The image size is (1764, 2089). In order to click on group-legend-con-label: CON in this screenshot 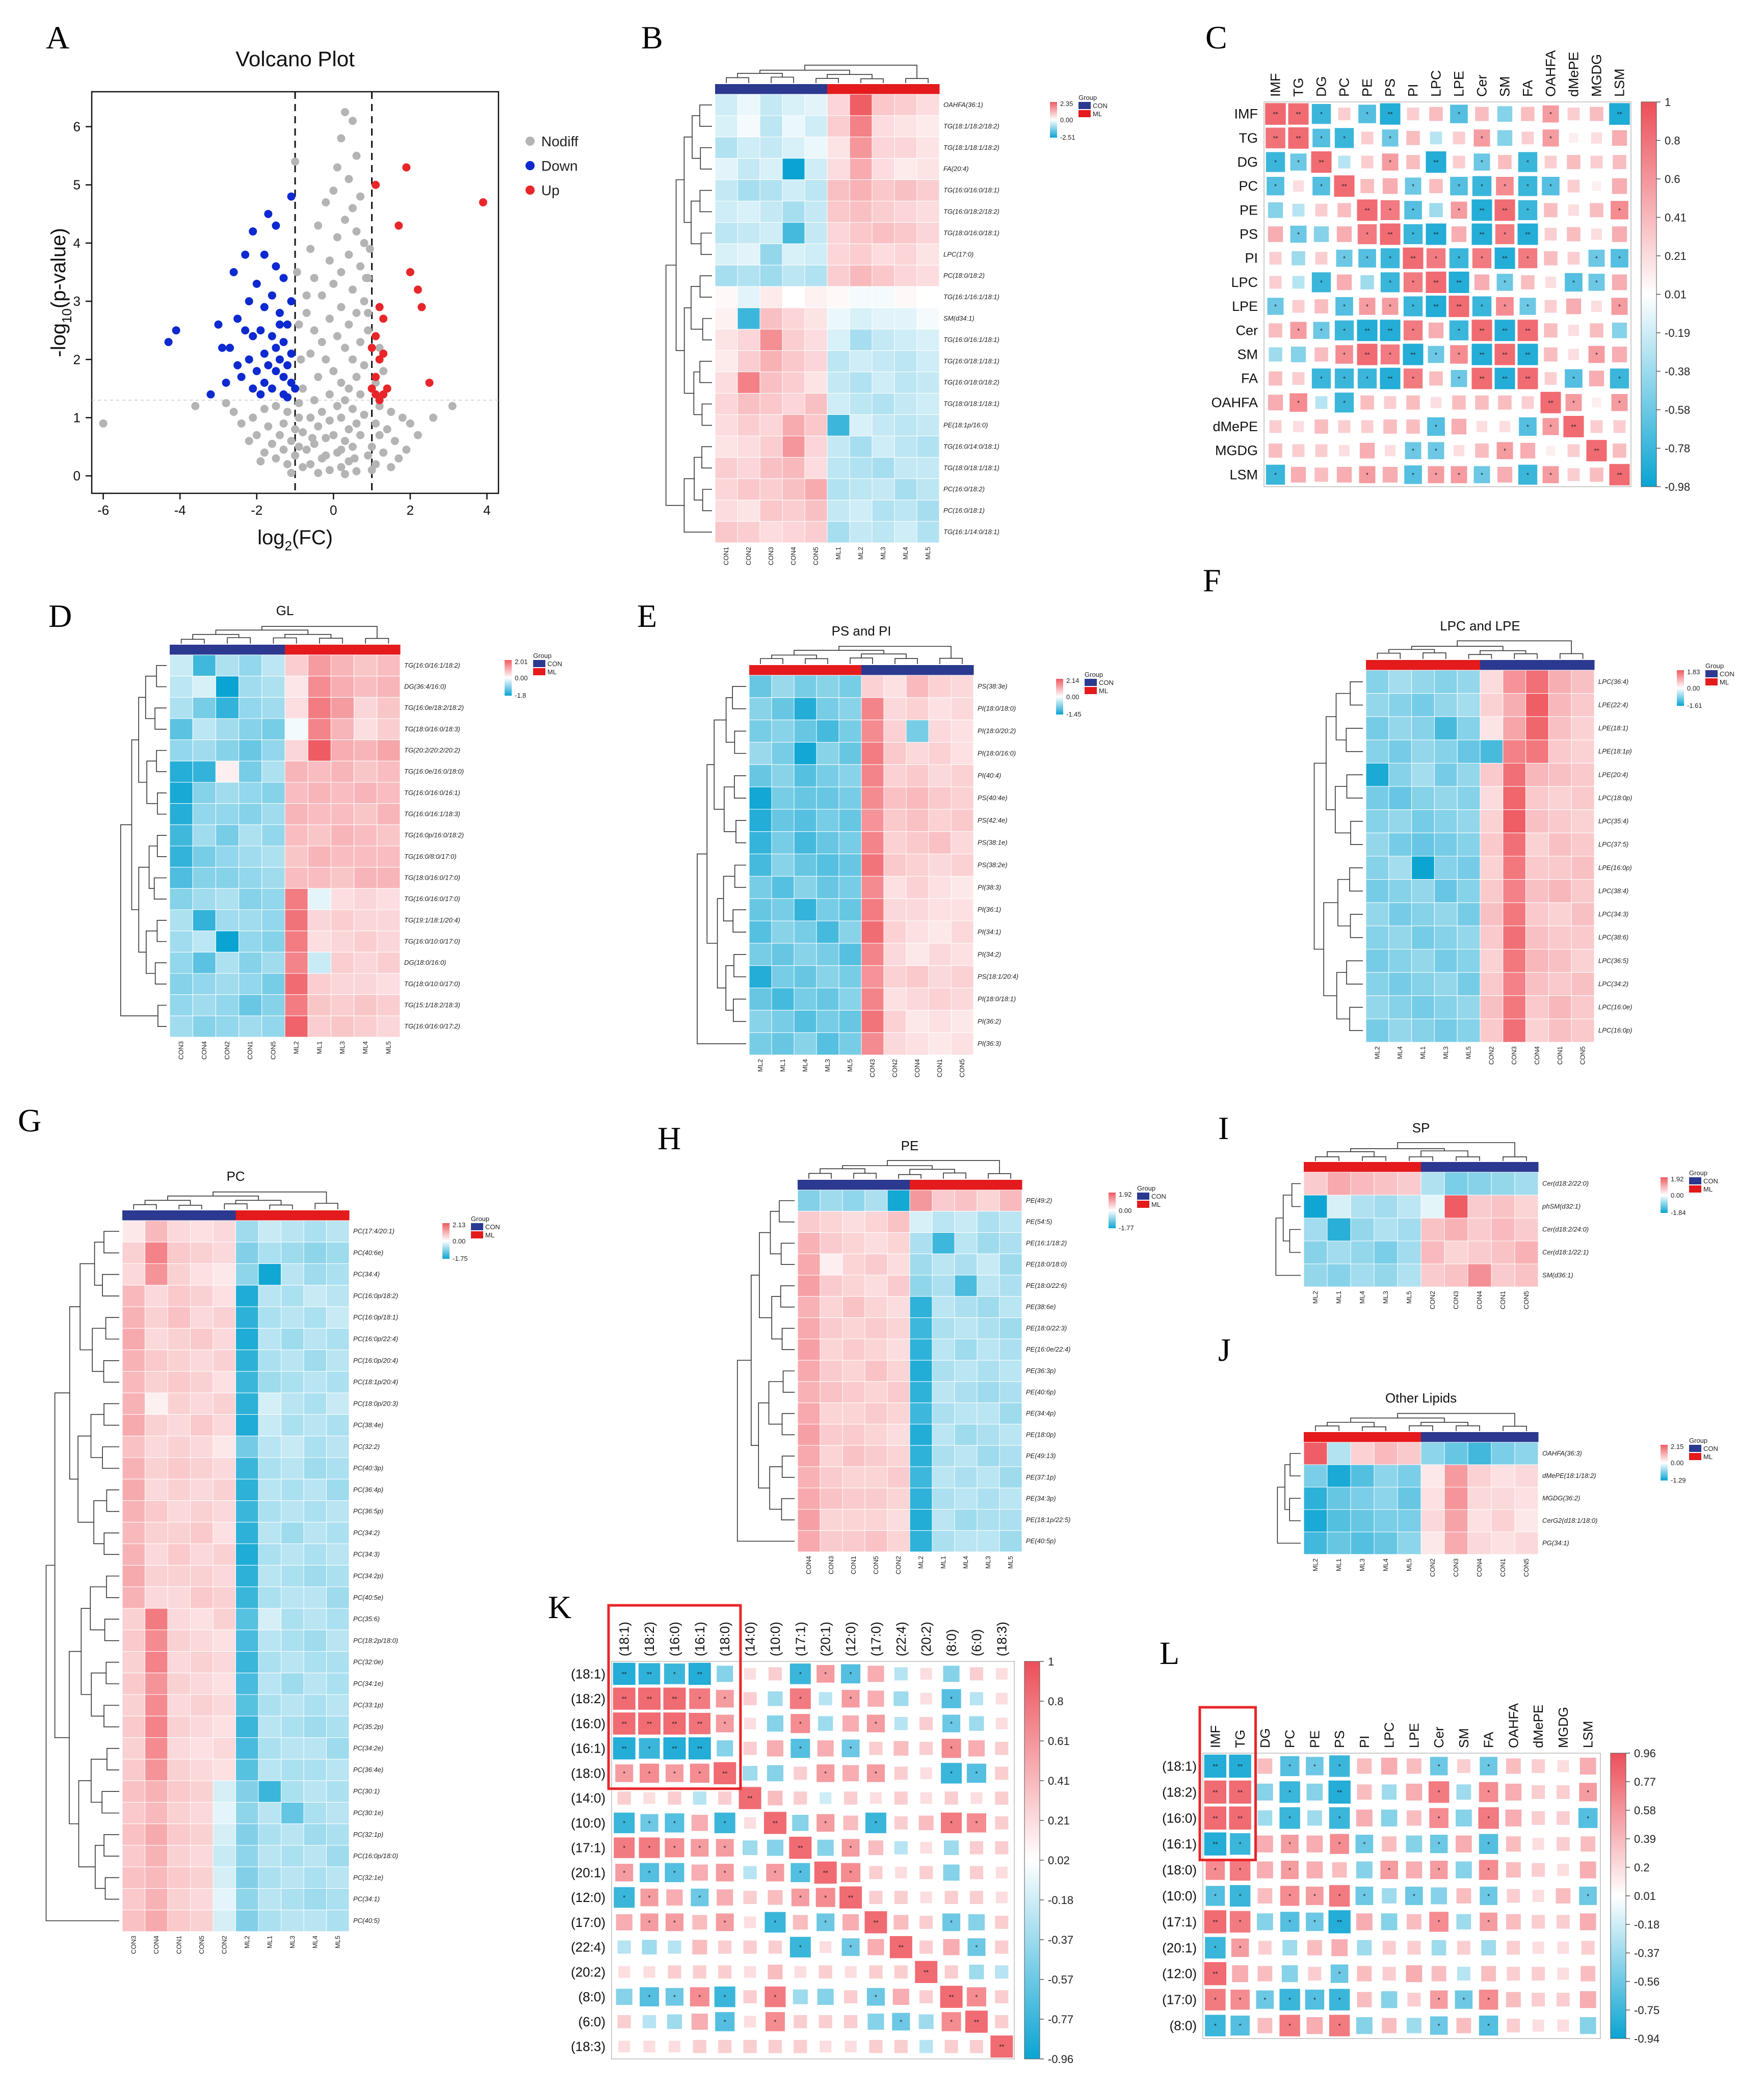, I will do `click(492, 1227)`.